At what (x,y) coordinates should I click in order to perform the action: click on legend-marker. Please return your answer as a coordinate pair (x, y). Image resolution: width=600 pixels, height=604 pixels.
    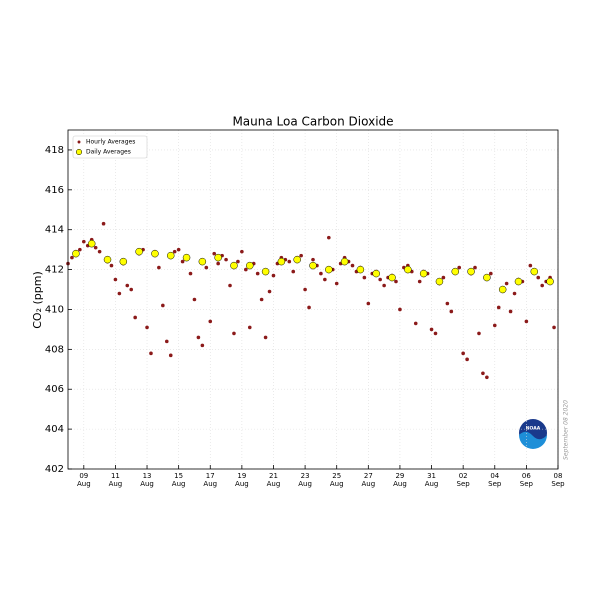
    Looking at the image, I should click on (79, 142).